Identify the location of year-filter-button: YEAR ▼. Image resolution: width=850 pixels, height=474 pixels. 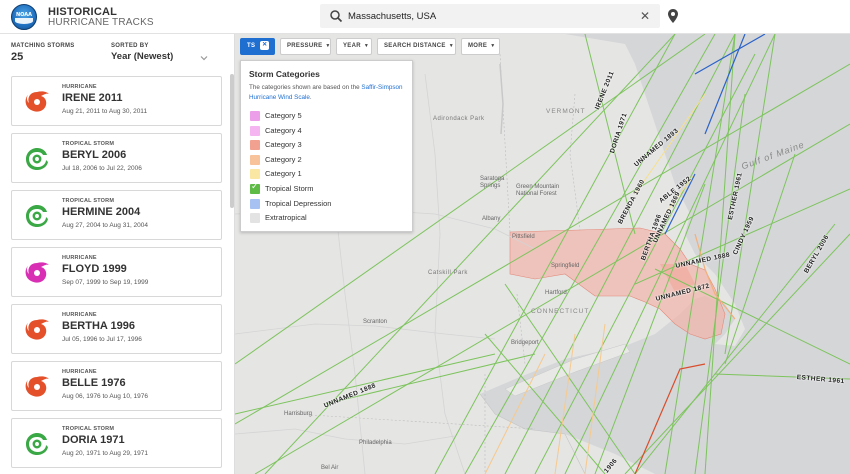
(354, 46).